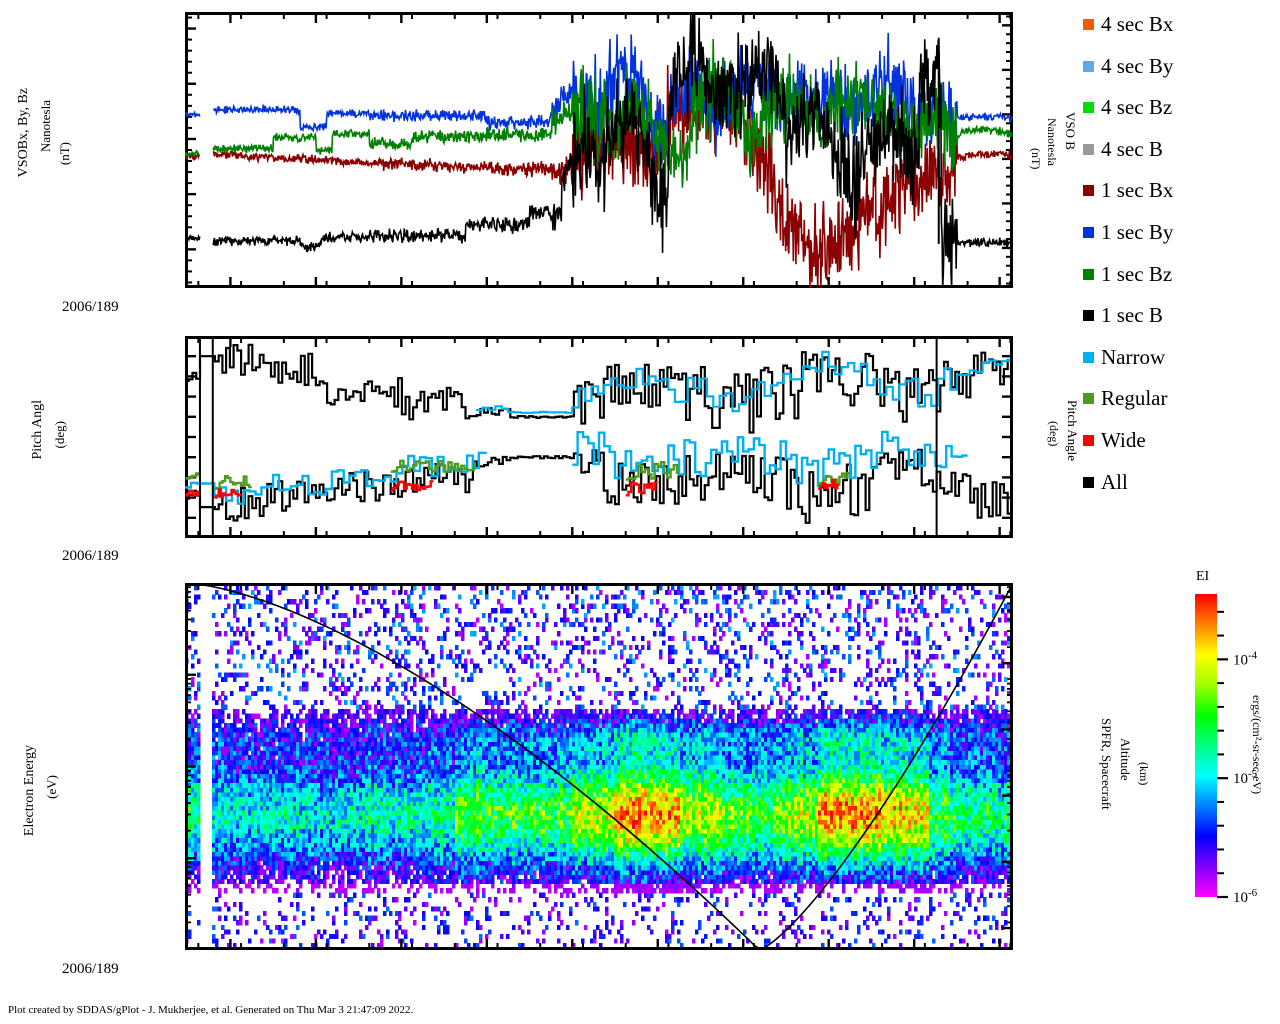 Image resolution: width=1280 pixels, height=1024 pixels. I want to click on legend-item-all: All, so click(1105, 481).